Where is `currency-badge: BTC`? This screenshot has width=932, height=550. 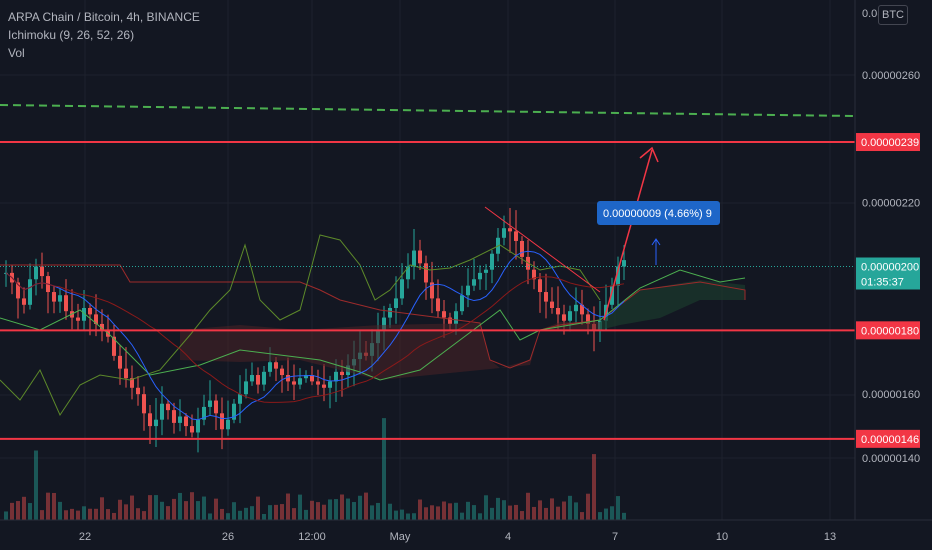
currency-badge: BTC is located at coordinates (893, 15).